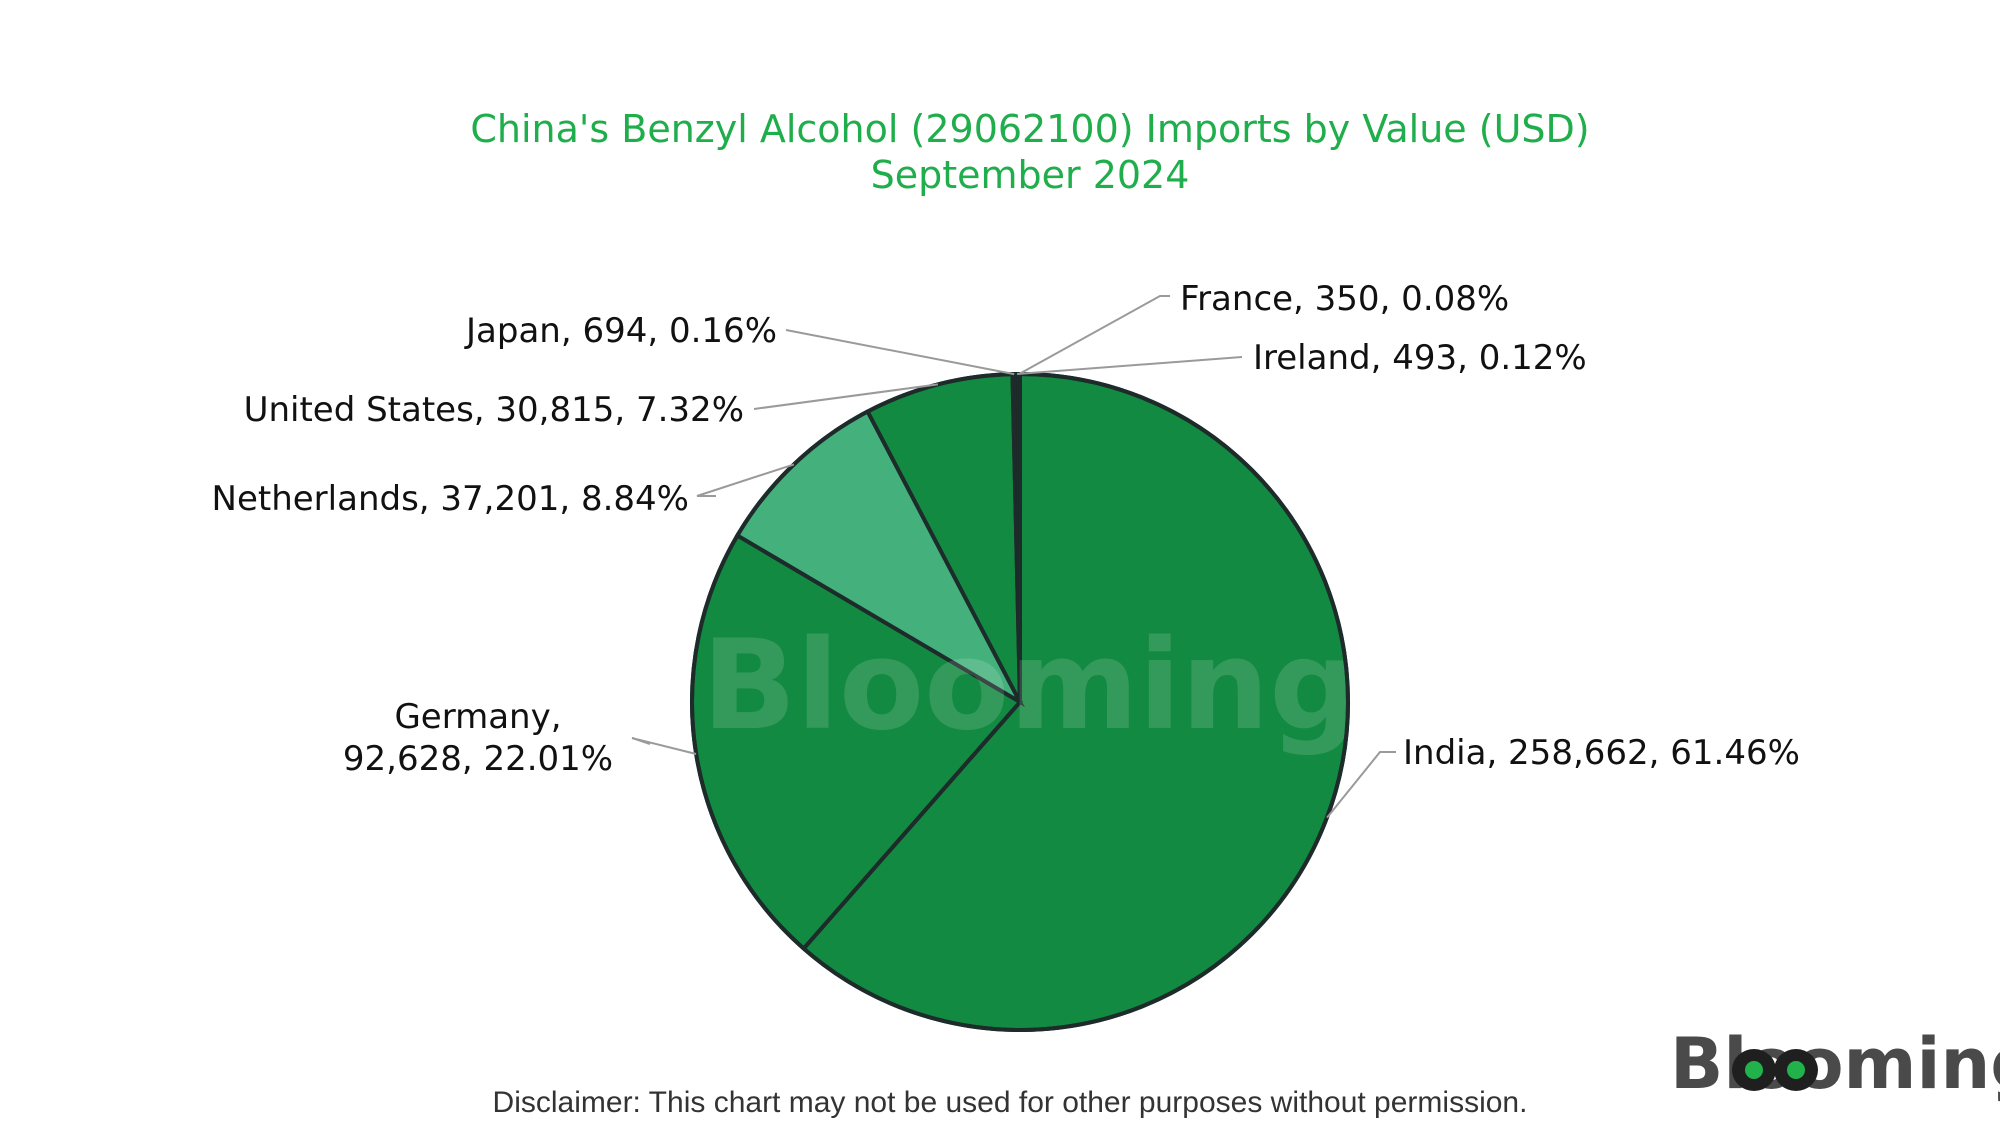  Describe the element at coordinates (1361, 785) in the screenshot. I see `leader-line-india` at that location.